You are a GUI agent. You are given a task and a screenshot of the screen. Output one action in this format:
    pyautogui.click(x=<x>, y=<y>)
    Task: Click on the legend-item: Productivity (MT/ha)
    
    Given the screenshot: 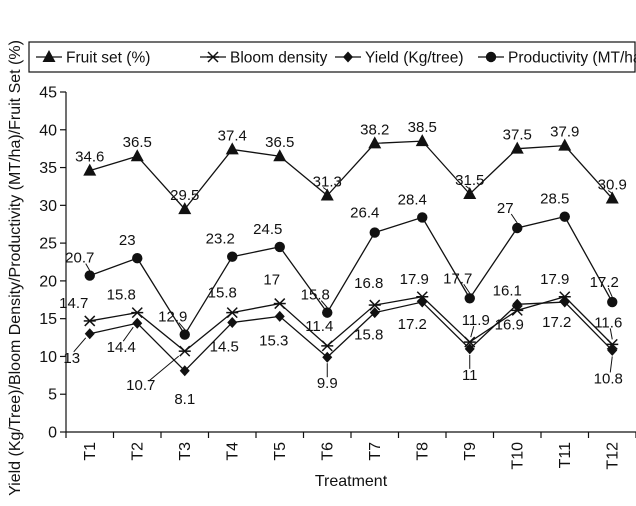 What is the action you would take?
    pyautogui.click(x=557, y=58)
    